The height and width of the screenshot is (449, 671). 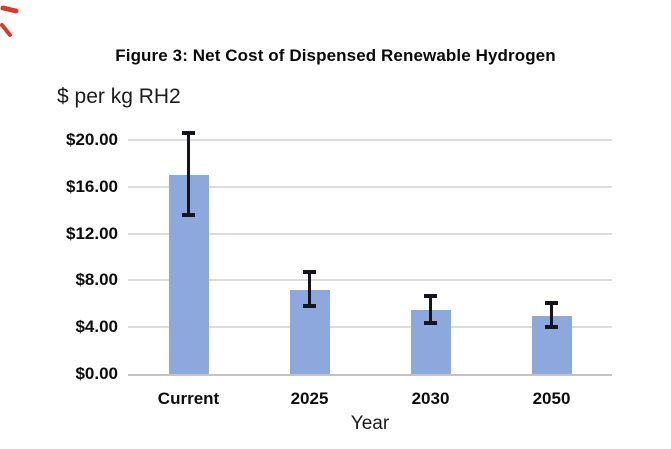 What do you see at coordinates (309, 398) in the screenshot?
I see `x-tick-label: 2025` at bounding box center [309, 398].